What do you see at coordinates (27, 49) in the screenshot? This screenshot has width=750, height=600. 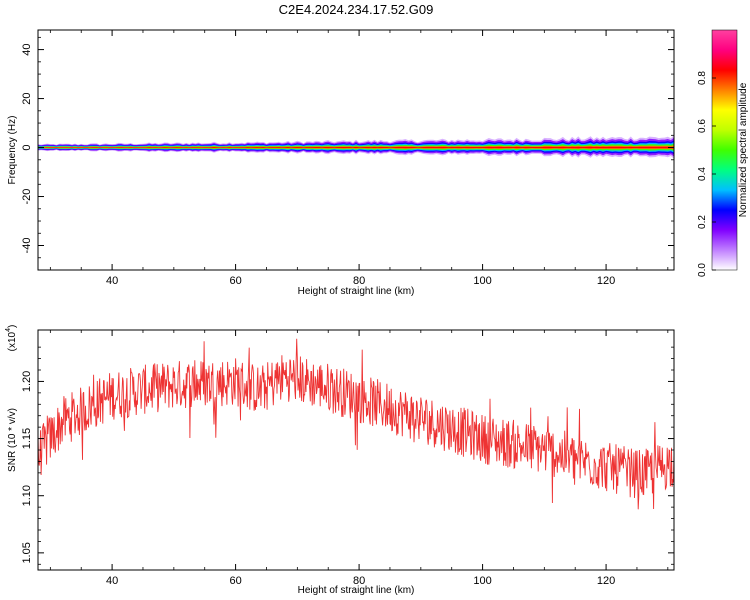 I see `y-tick-label: 40` at bounding box center [27, 49].